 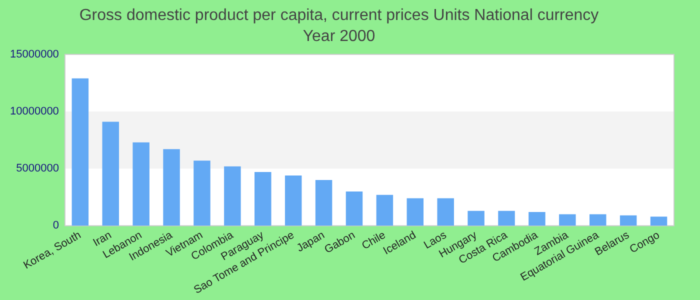 What do you see at coordinates (34, 54) in the screenshot?
I see `y-tick-label: 15000000` at bounding box center [34, 54].